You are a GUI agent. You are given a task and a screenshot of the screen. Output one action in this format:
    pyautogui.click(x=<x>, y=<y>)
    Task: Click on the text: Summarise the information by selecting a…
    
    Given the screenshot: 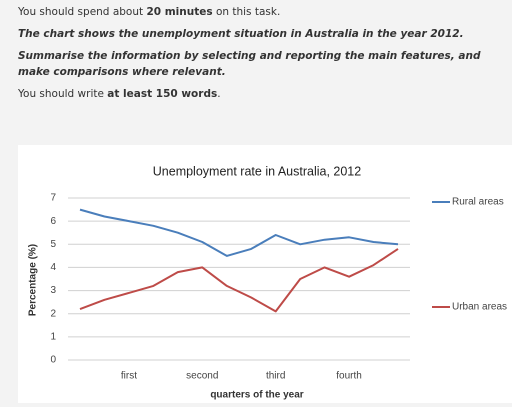 What is the action you would take?
    pyautogui.click(x=249, y=64)
    